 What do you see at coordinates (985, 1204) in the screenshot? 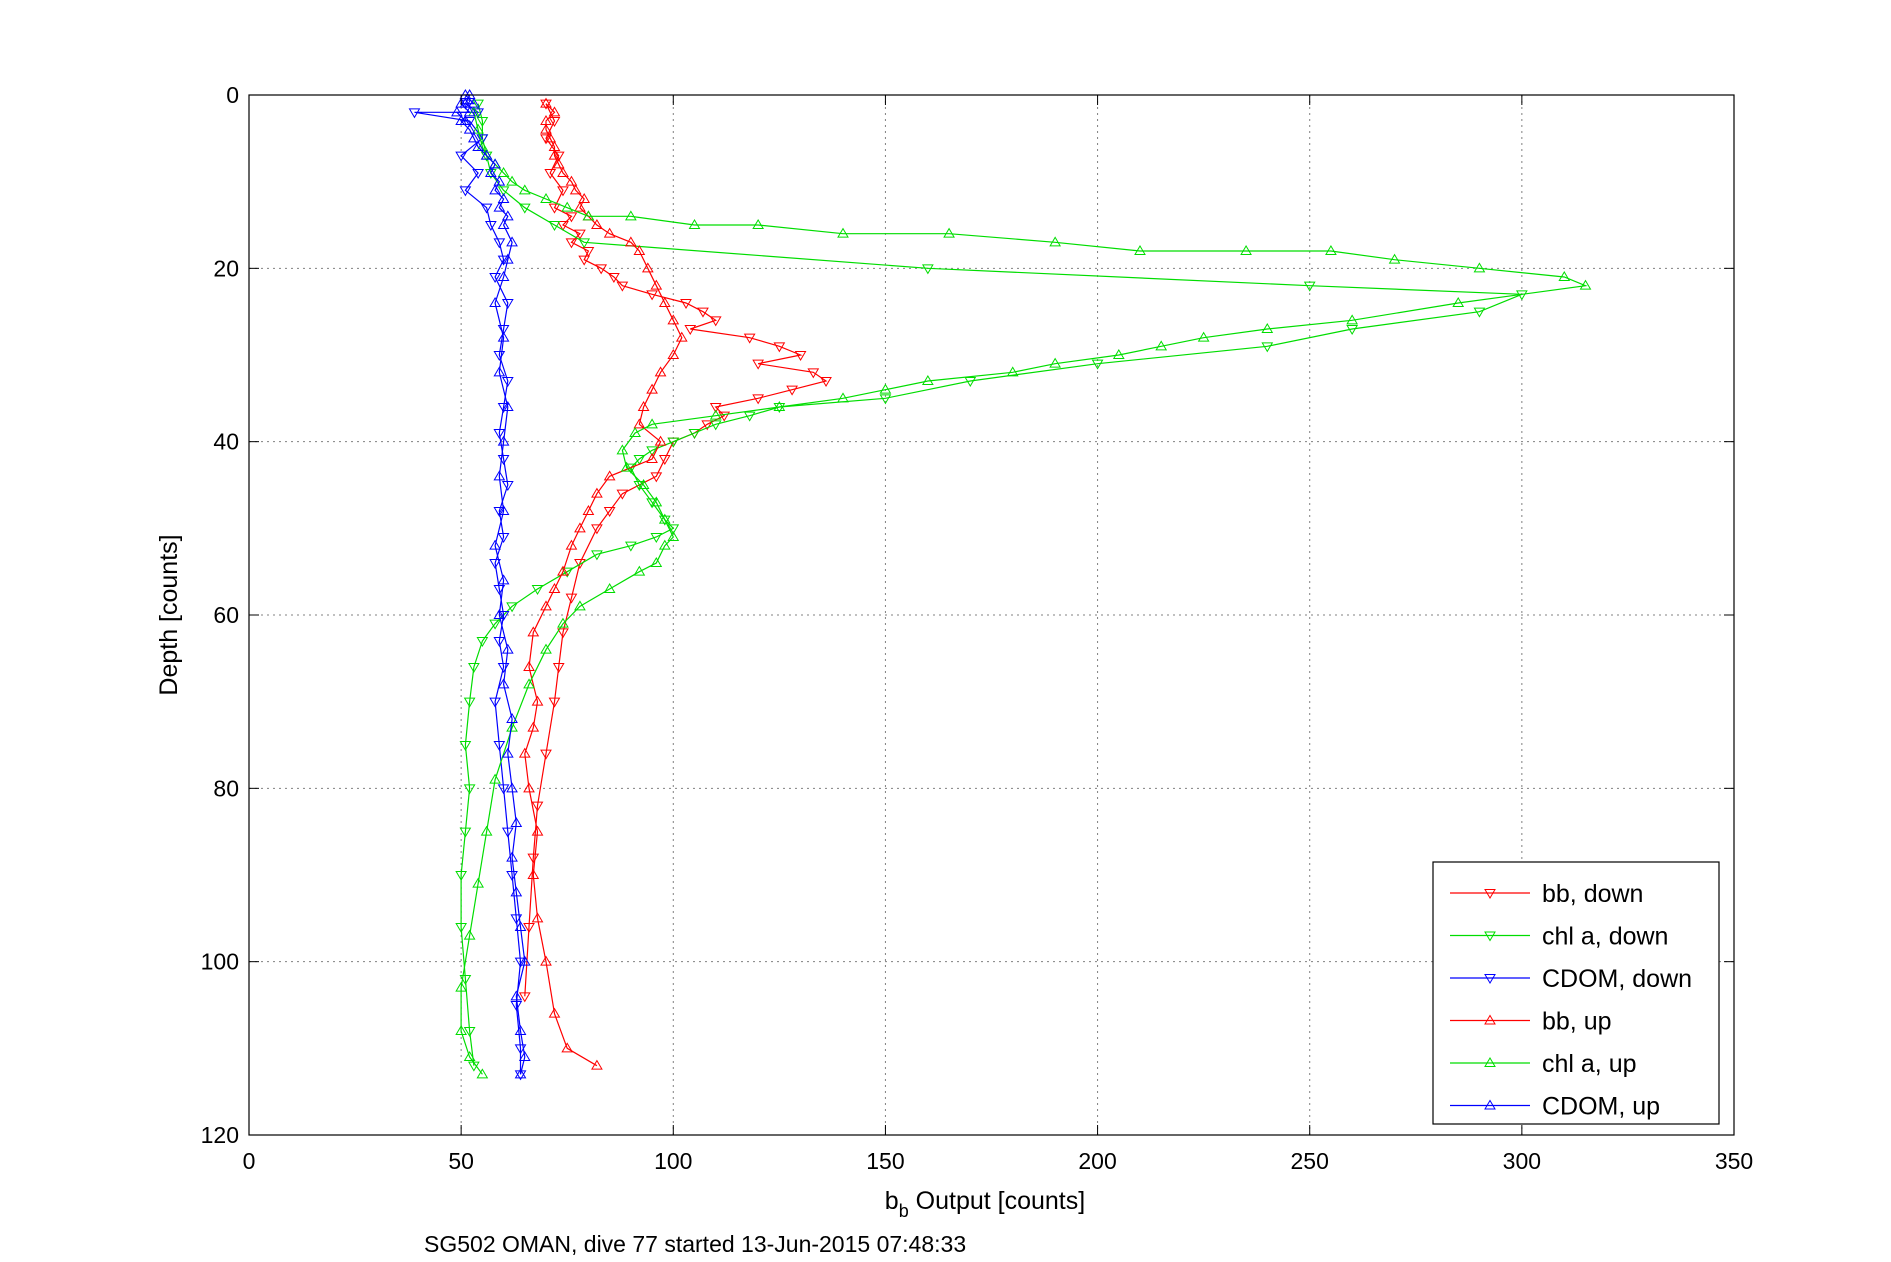
I see `x-axis-label: bb Output [counts]` at bounding box center [985, 1204].